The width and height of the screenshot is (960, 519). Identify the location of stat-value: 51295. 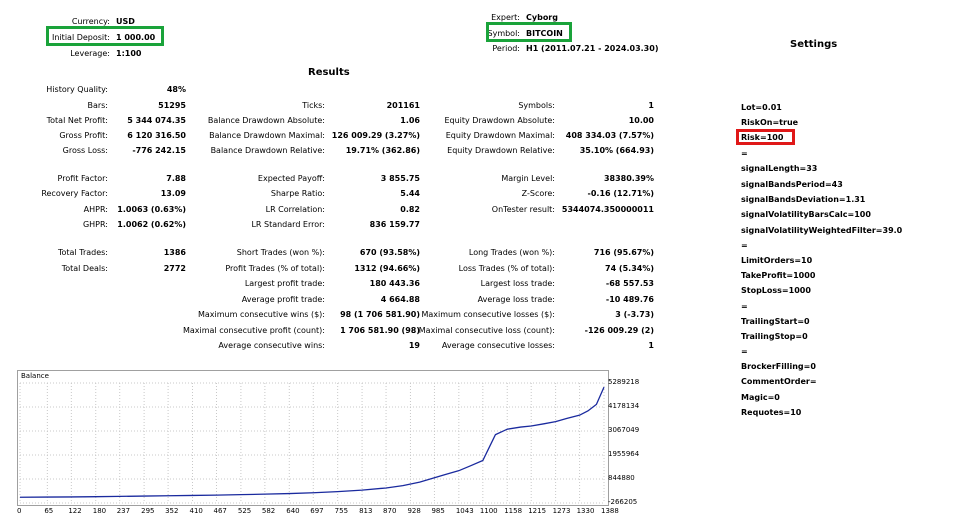
(172, 105).